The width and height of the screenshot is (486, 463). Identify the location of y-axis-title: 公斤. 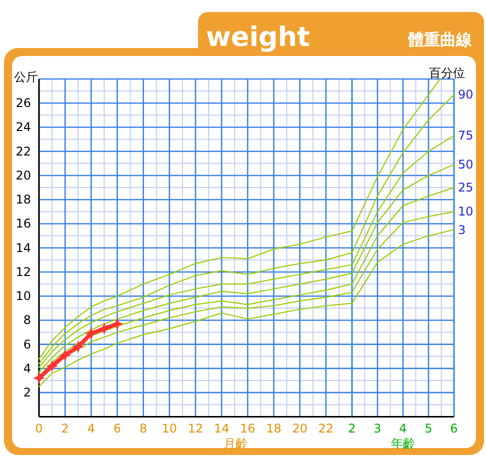
(26, 77).